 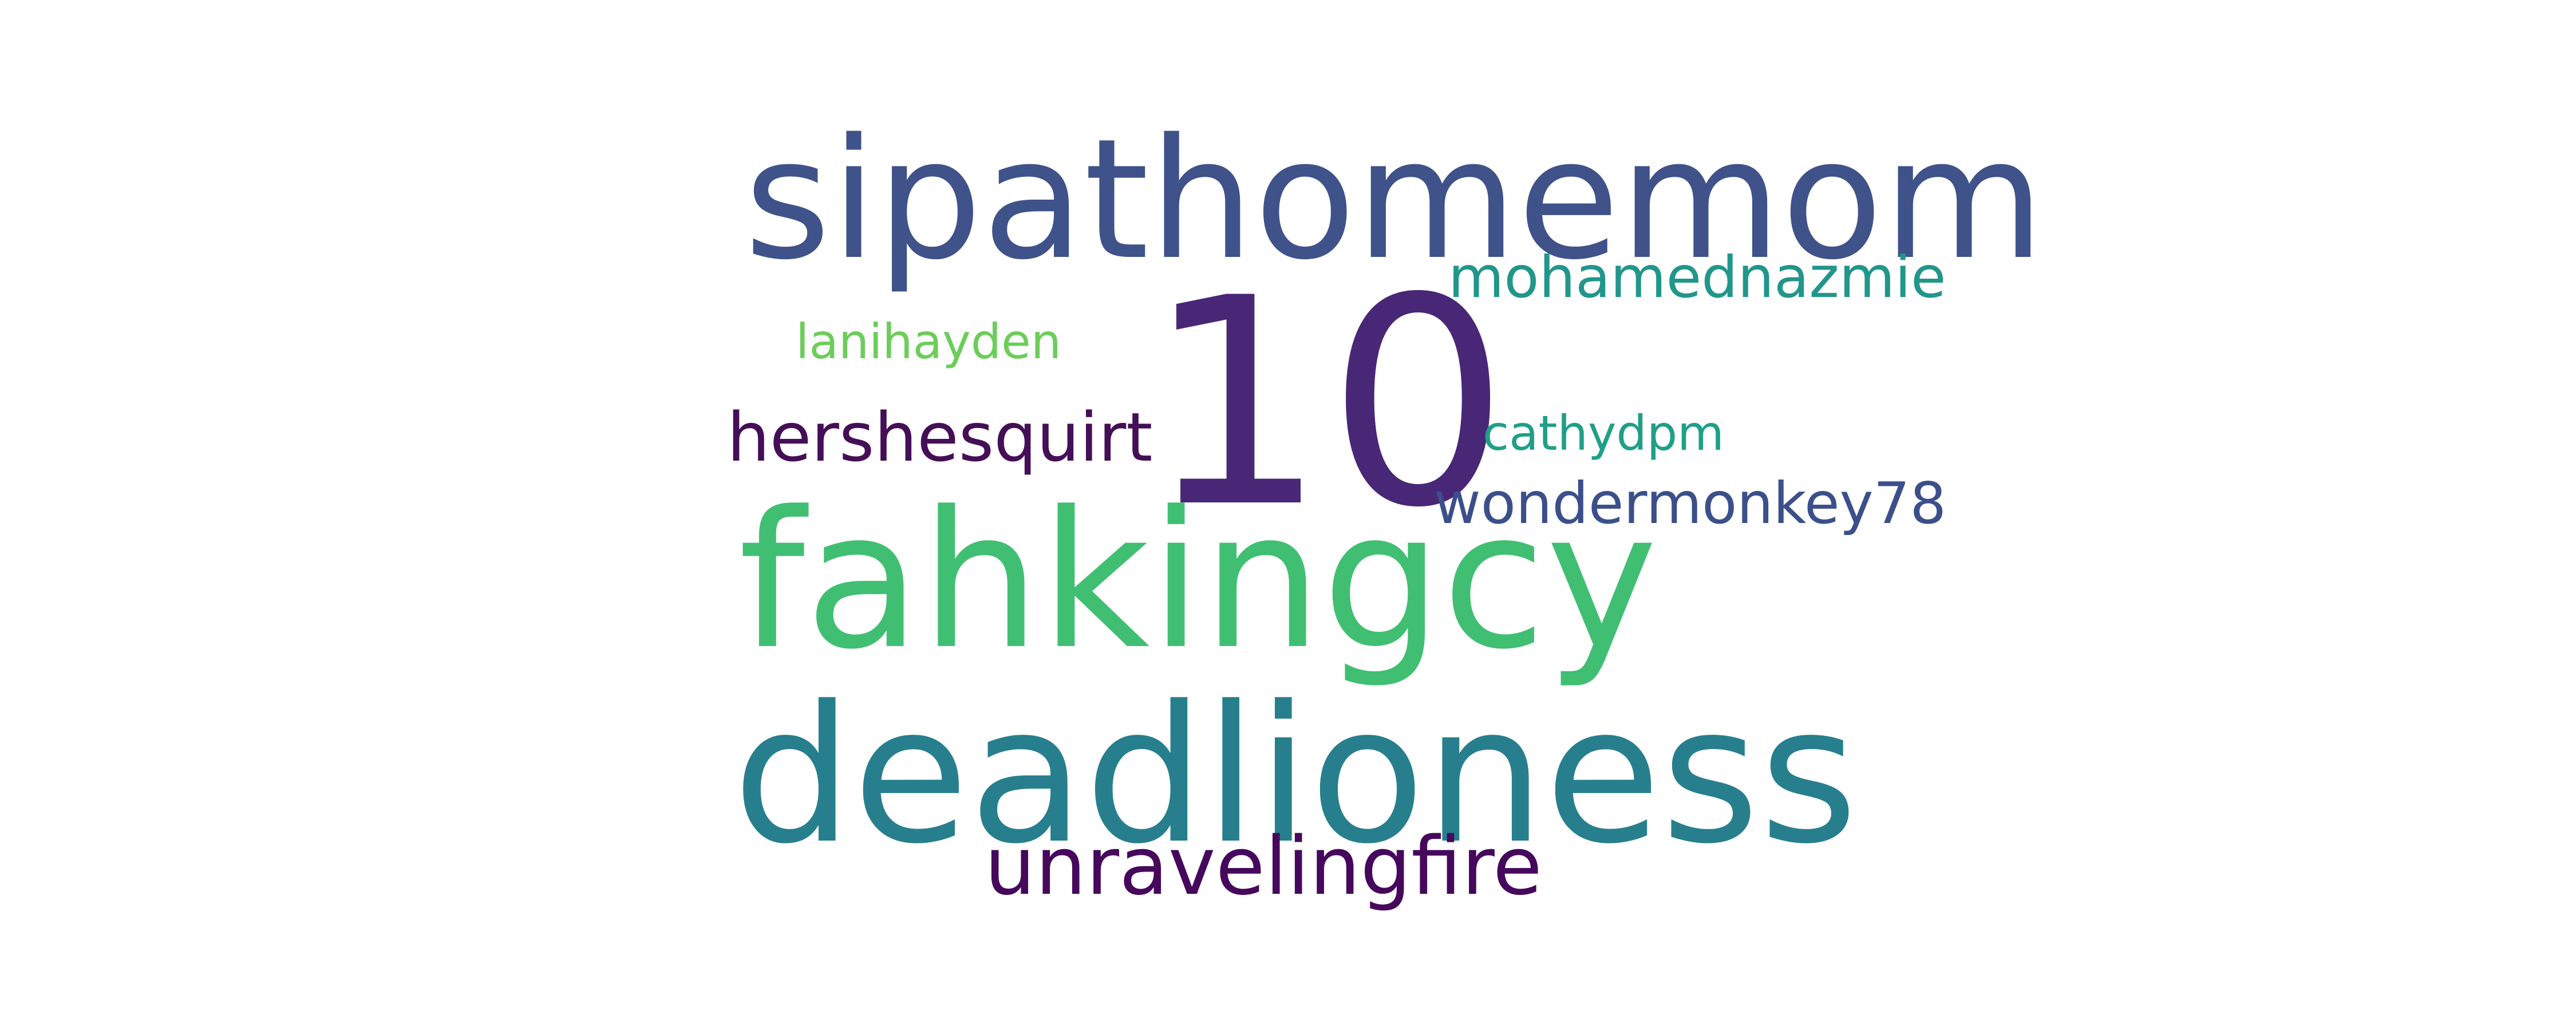 I want to click on word-hershesquirt: hershesquirt, so click(x=940, y=437).